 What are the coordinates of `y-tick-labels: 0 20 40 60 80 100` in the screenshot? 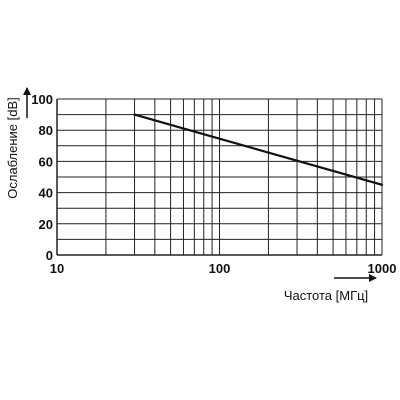 It's located at (42, 177).